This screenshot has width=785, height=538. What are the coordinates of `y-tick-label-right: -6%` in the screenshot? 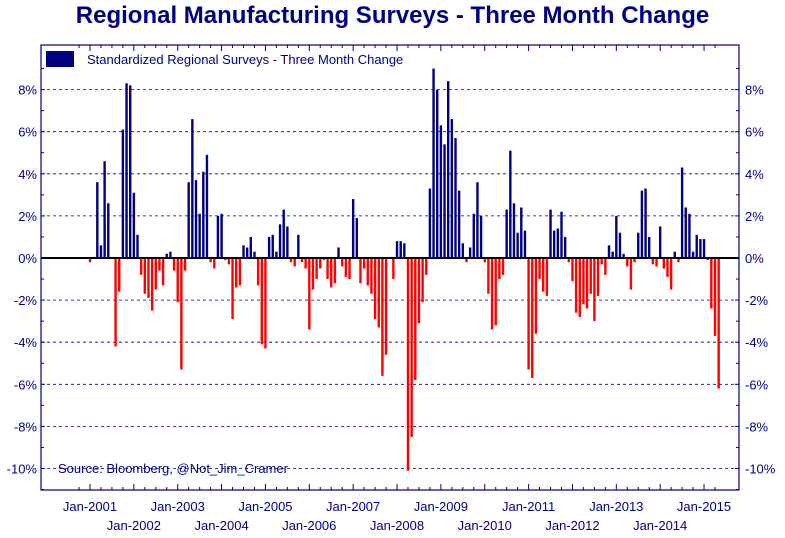 It's located at (757, 384).